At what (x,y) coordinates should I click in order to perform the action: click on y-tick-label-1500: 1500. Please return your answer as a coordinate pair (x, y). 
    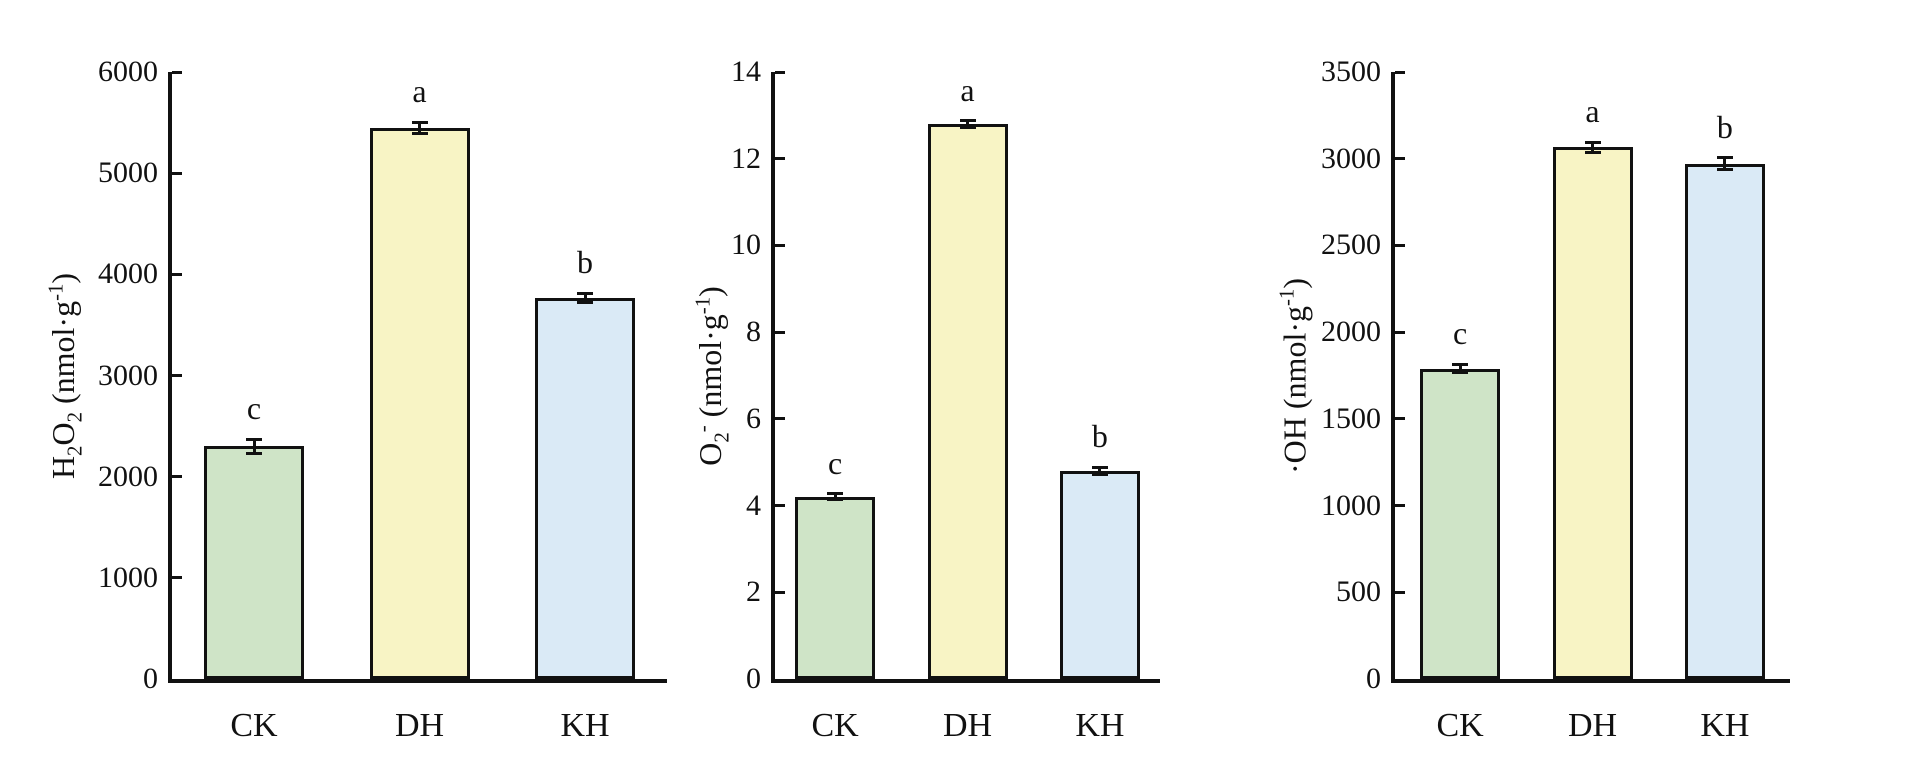
    Looking at the image, I should click on (1351, 418).